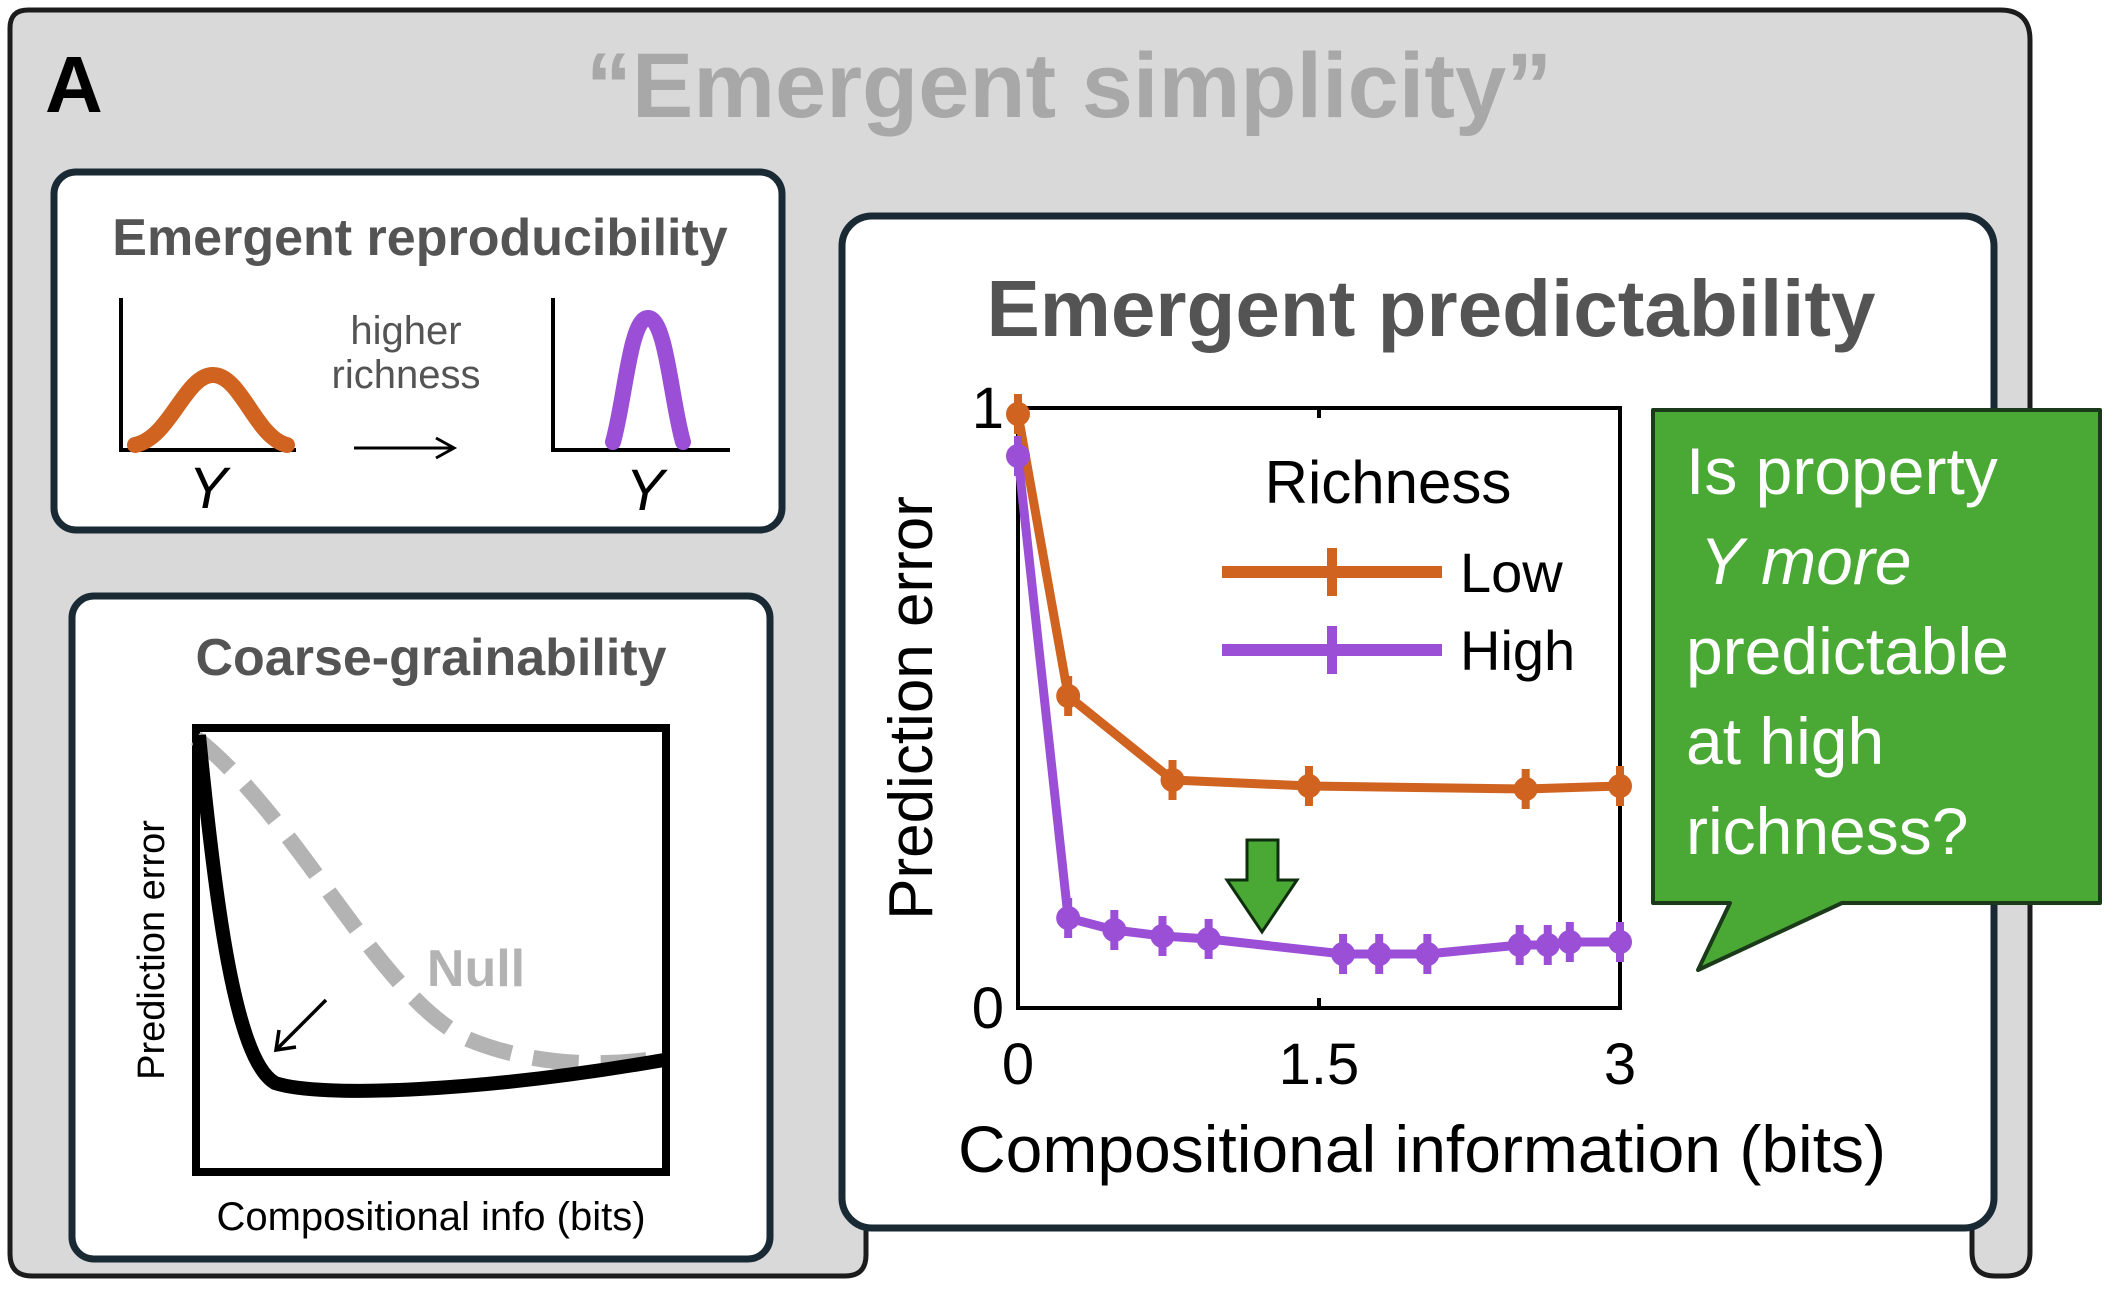  Describe the element at coordinates (211, 409) in the screenshot. I see `low-richness-distribution` at that location.